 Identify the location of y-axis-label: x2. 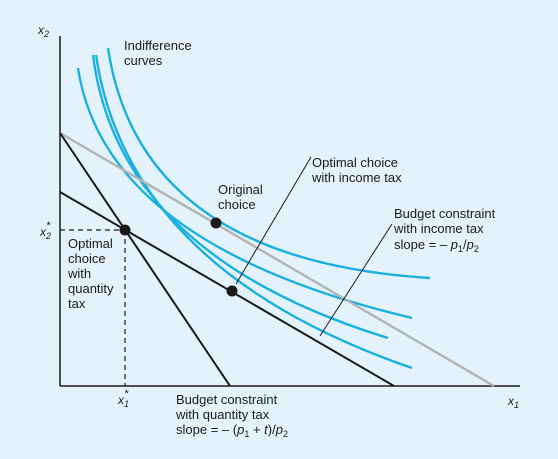
(43, 31).